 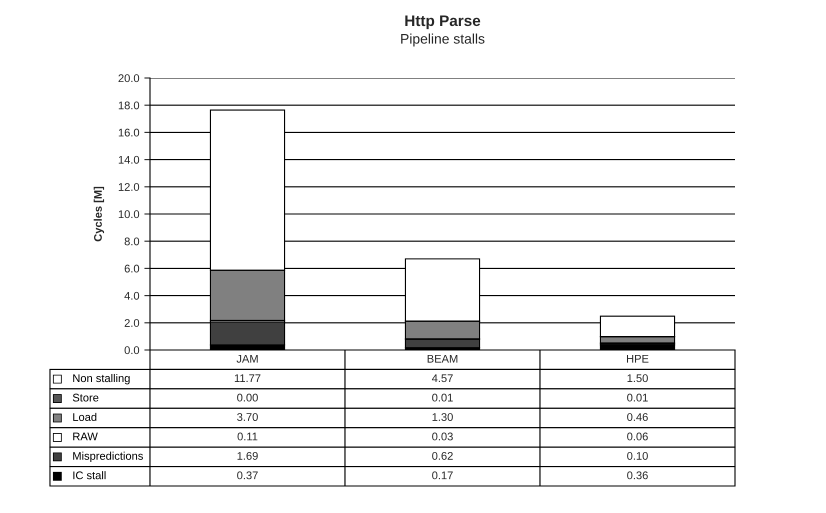 I want to click on y-tick-label: 16.0, so click(x=129, y=132).